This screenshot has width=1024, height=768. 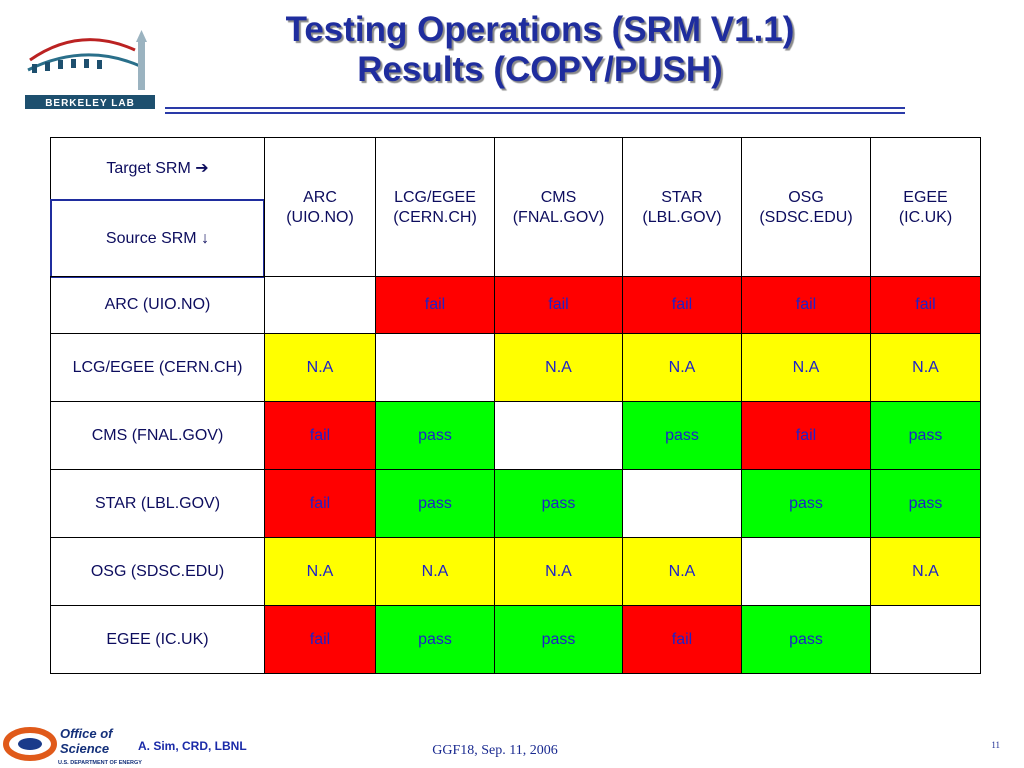 I want to click on row-header: CMS (FNAL.GOV), so click(x=157, y=435).